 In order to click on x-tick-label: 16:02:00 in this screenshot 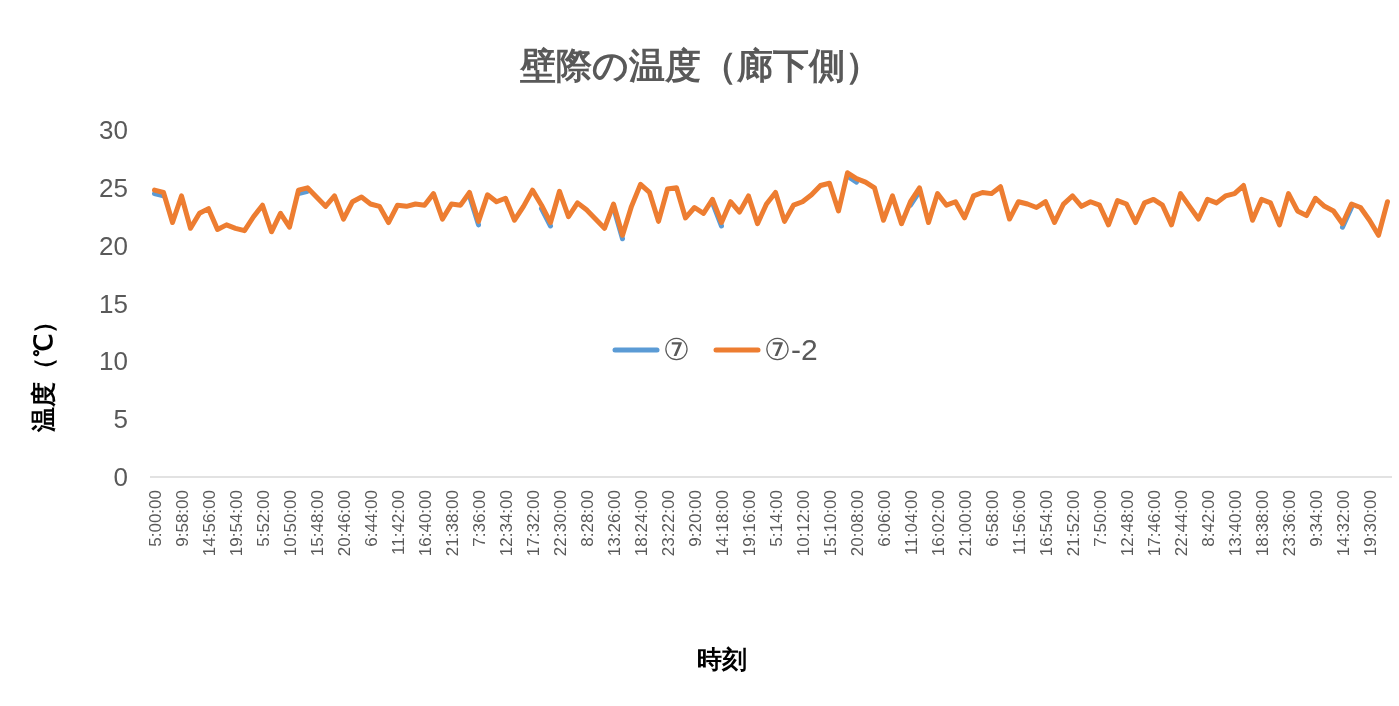, I will do `click(938, 523)`.